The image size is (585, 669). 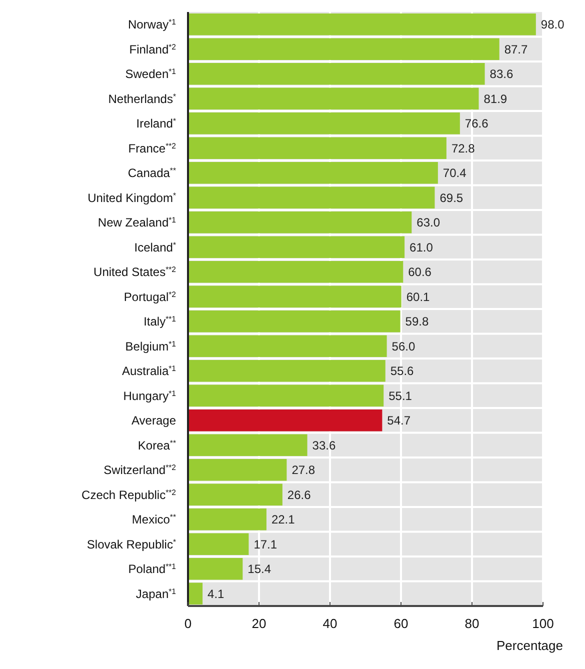 What do you see at coordinates (299, 495) in the screenshot?
I see `data-label: 26.6` at bounding box center [299, 495].